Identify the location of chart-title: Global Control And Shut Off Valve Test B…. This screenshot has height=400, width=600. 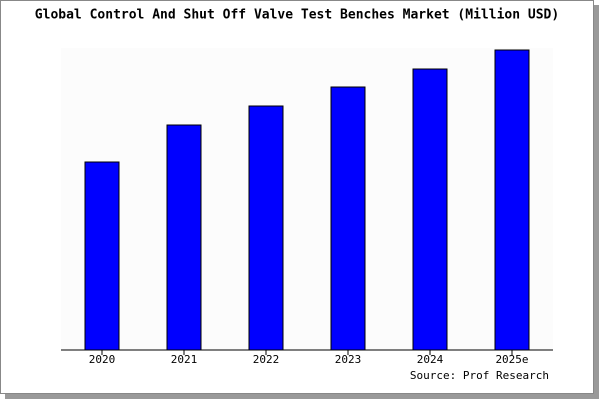
(297, 15).